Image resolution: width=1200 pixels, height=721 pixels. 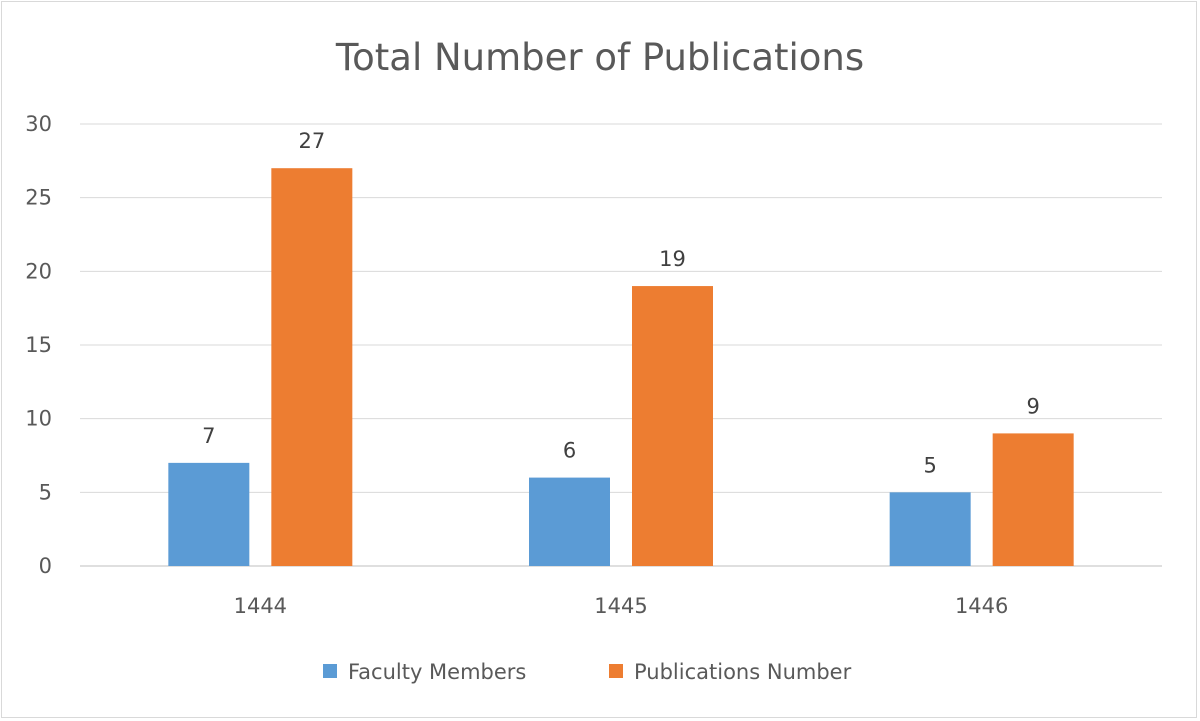 I want to click on y-tick-label: 25, so click(x=38, y=198).